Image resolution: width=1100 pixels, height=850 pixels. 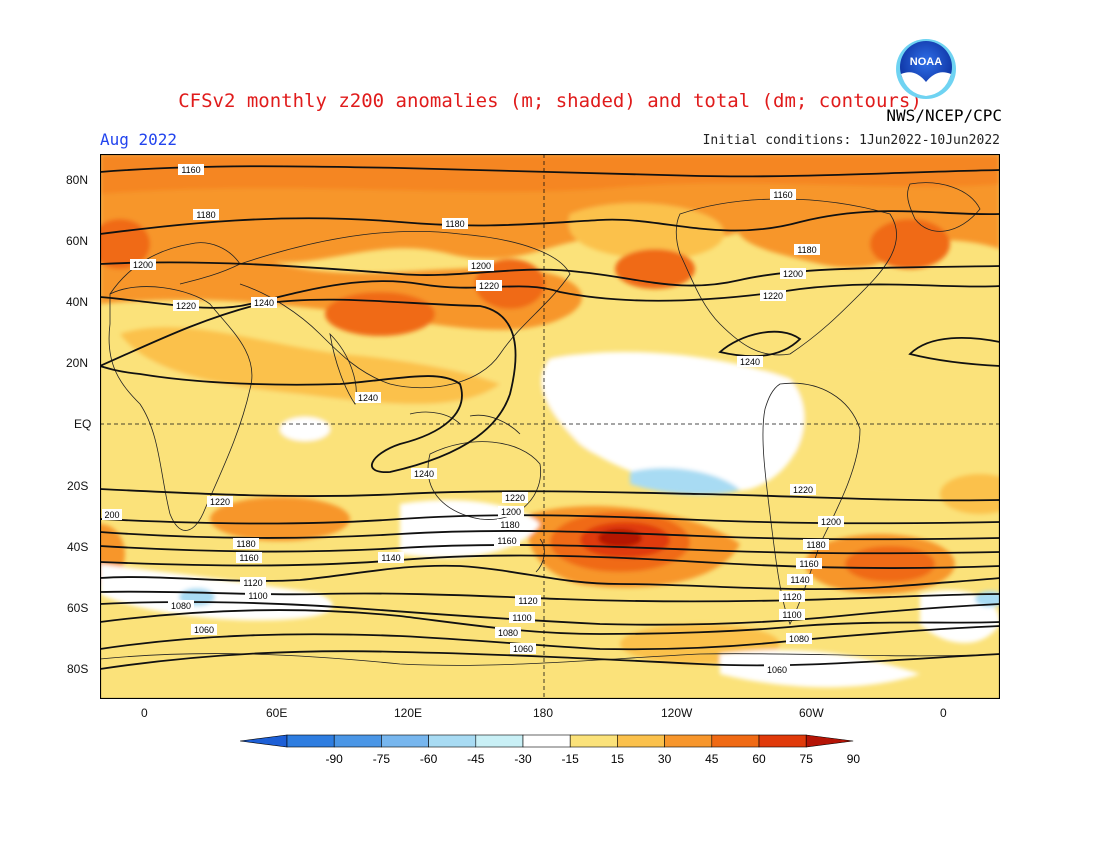 I want to click on contour-label-1240-b: 1240, so click(x=368, y=397).